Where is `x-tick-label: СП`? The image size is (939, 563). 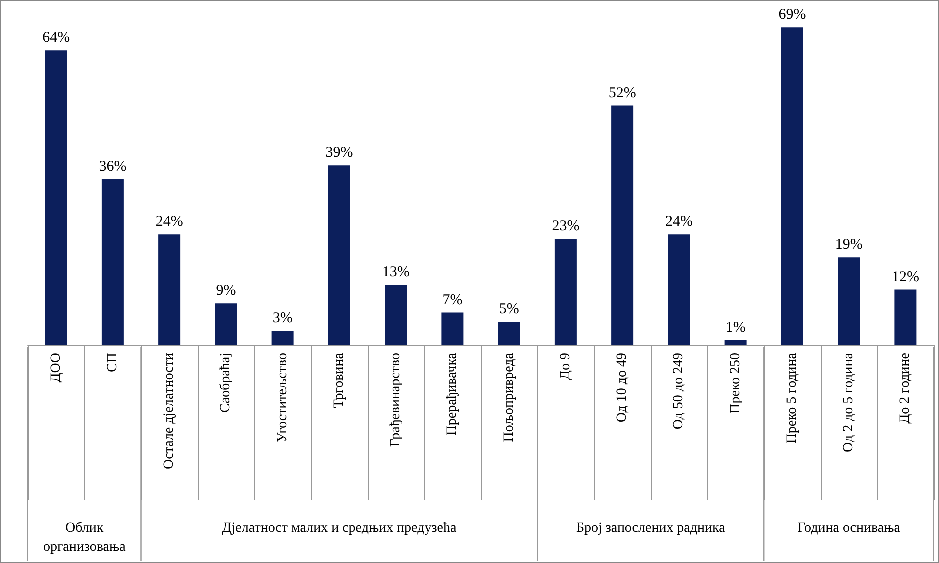
x-tick-label: СП is located at coordinates (112, 362).